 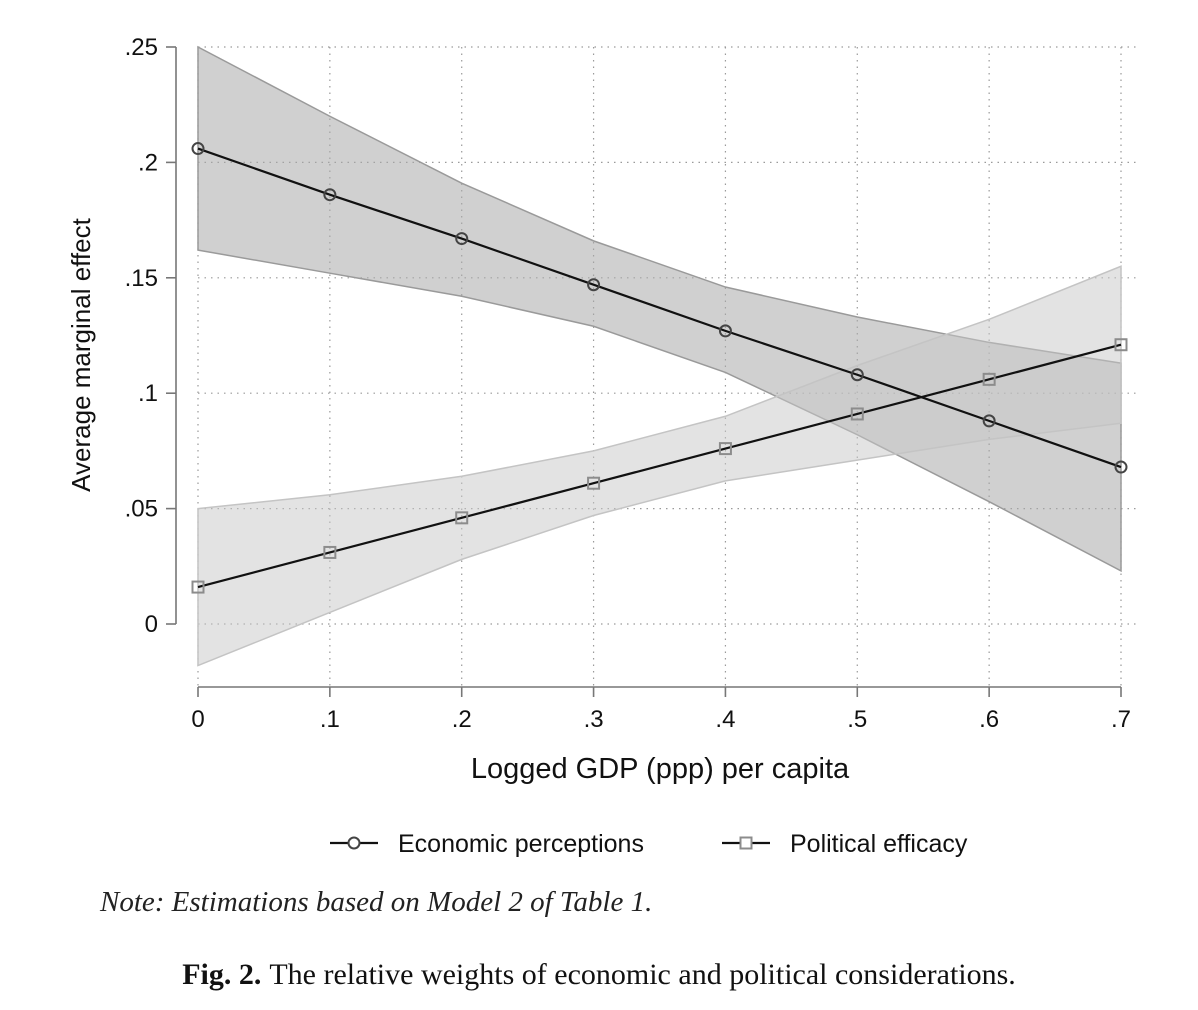 I want to click on x-tick-label: 0, so click(x=197, y=719).